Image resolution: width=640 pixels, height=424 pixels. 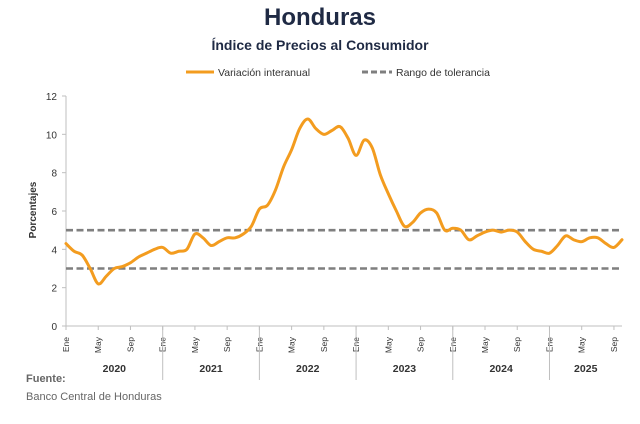 I want to click on y-tick-label: 4, so click(x=54, y=250).